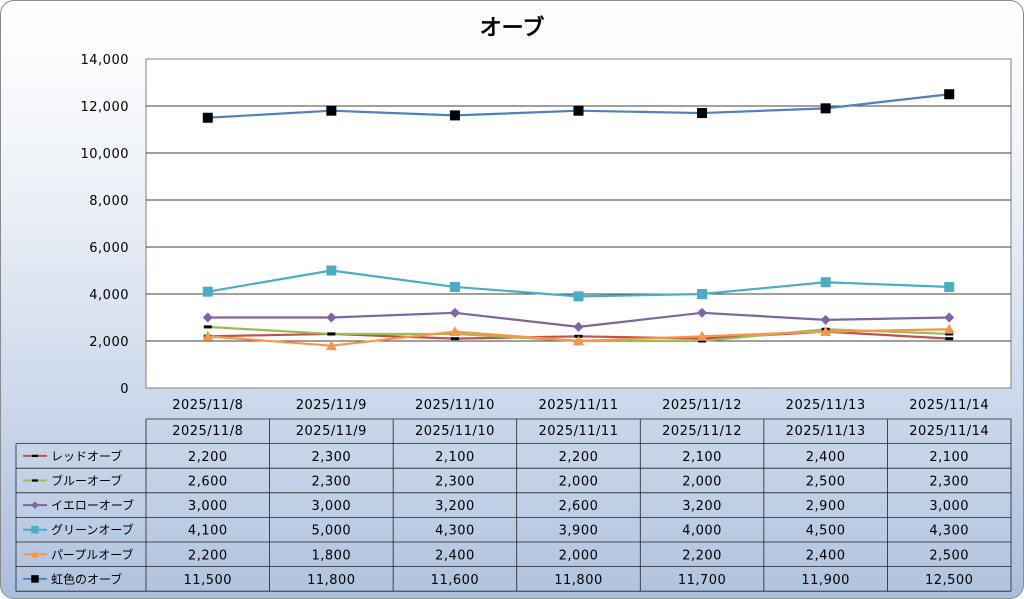 The image size is (1024, 599). I want to click on table-header-cell: 2025/11/8, so click(207, 431).